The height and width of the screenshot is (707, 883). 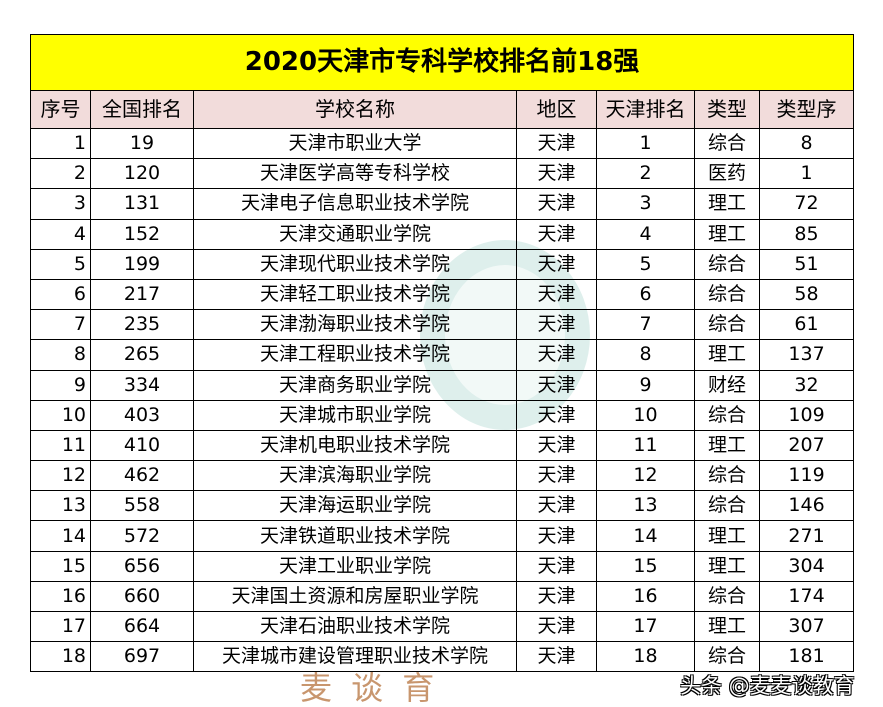 I want to click on table-cell: 天津城市建设管理职业技术学院, so click(x=355, y=657).